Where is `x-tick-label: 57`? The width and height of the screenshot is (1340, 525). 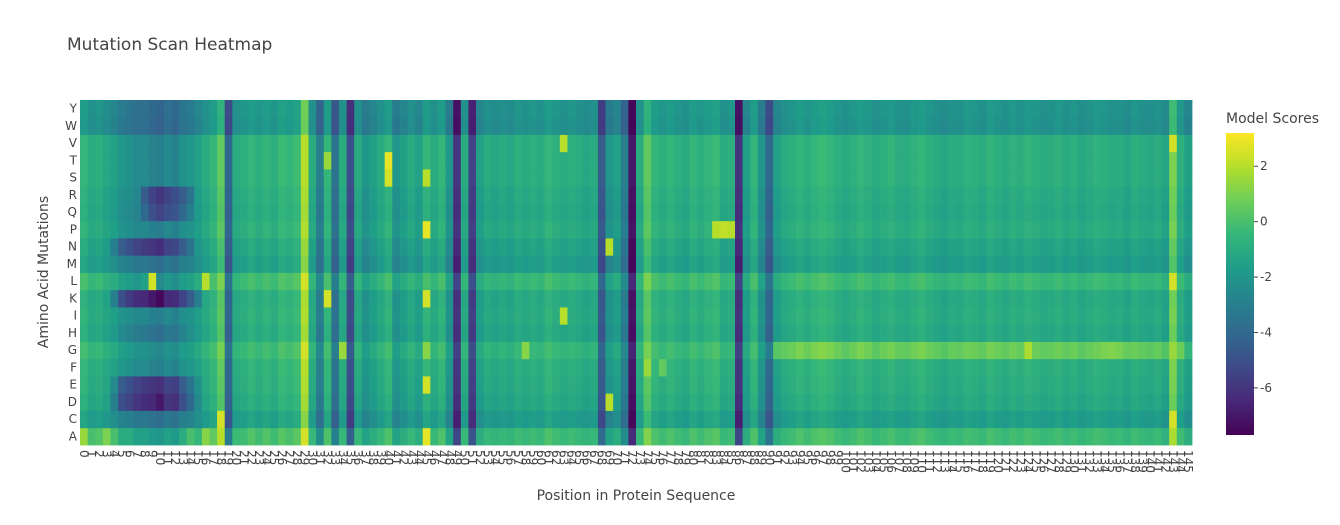 x-tick-label: 57 is located at coordinates (518, 457).